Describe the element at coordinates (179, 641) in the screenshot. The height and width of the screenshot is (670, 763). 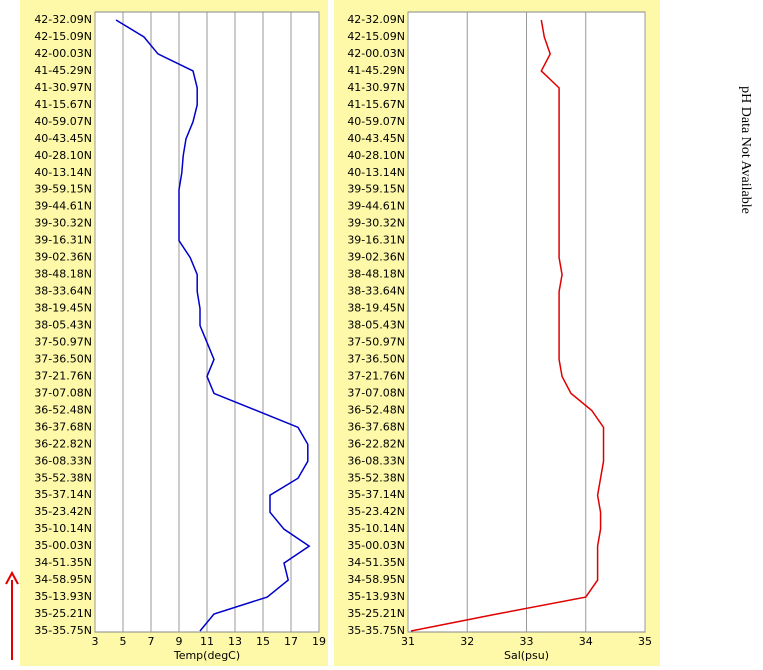
I see `x-tick-label: 9` at that location.